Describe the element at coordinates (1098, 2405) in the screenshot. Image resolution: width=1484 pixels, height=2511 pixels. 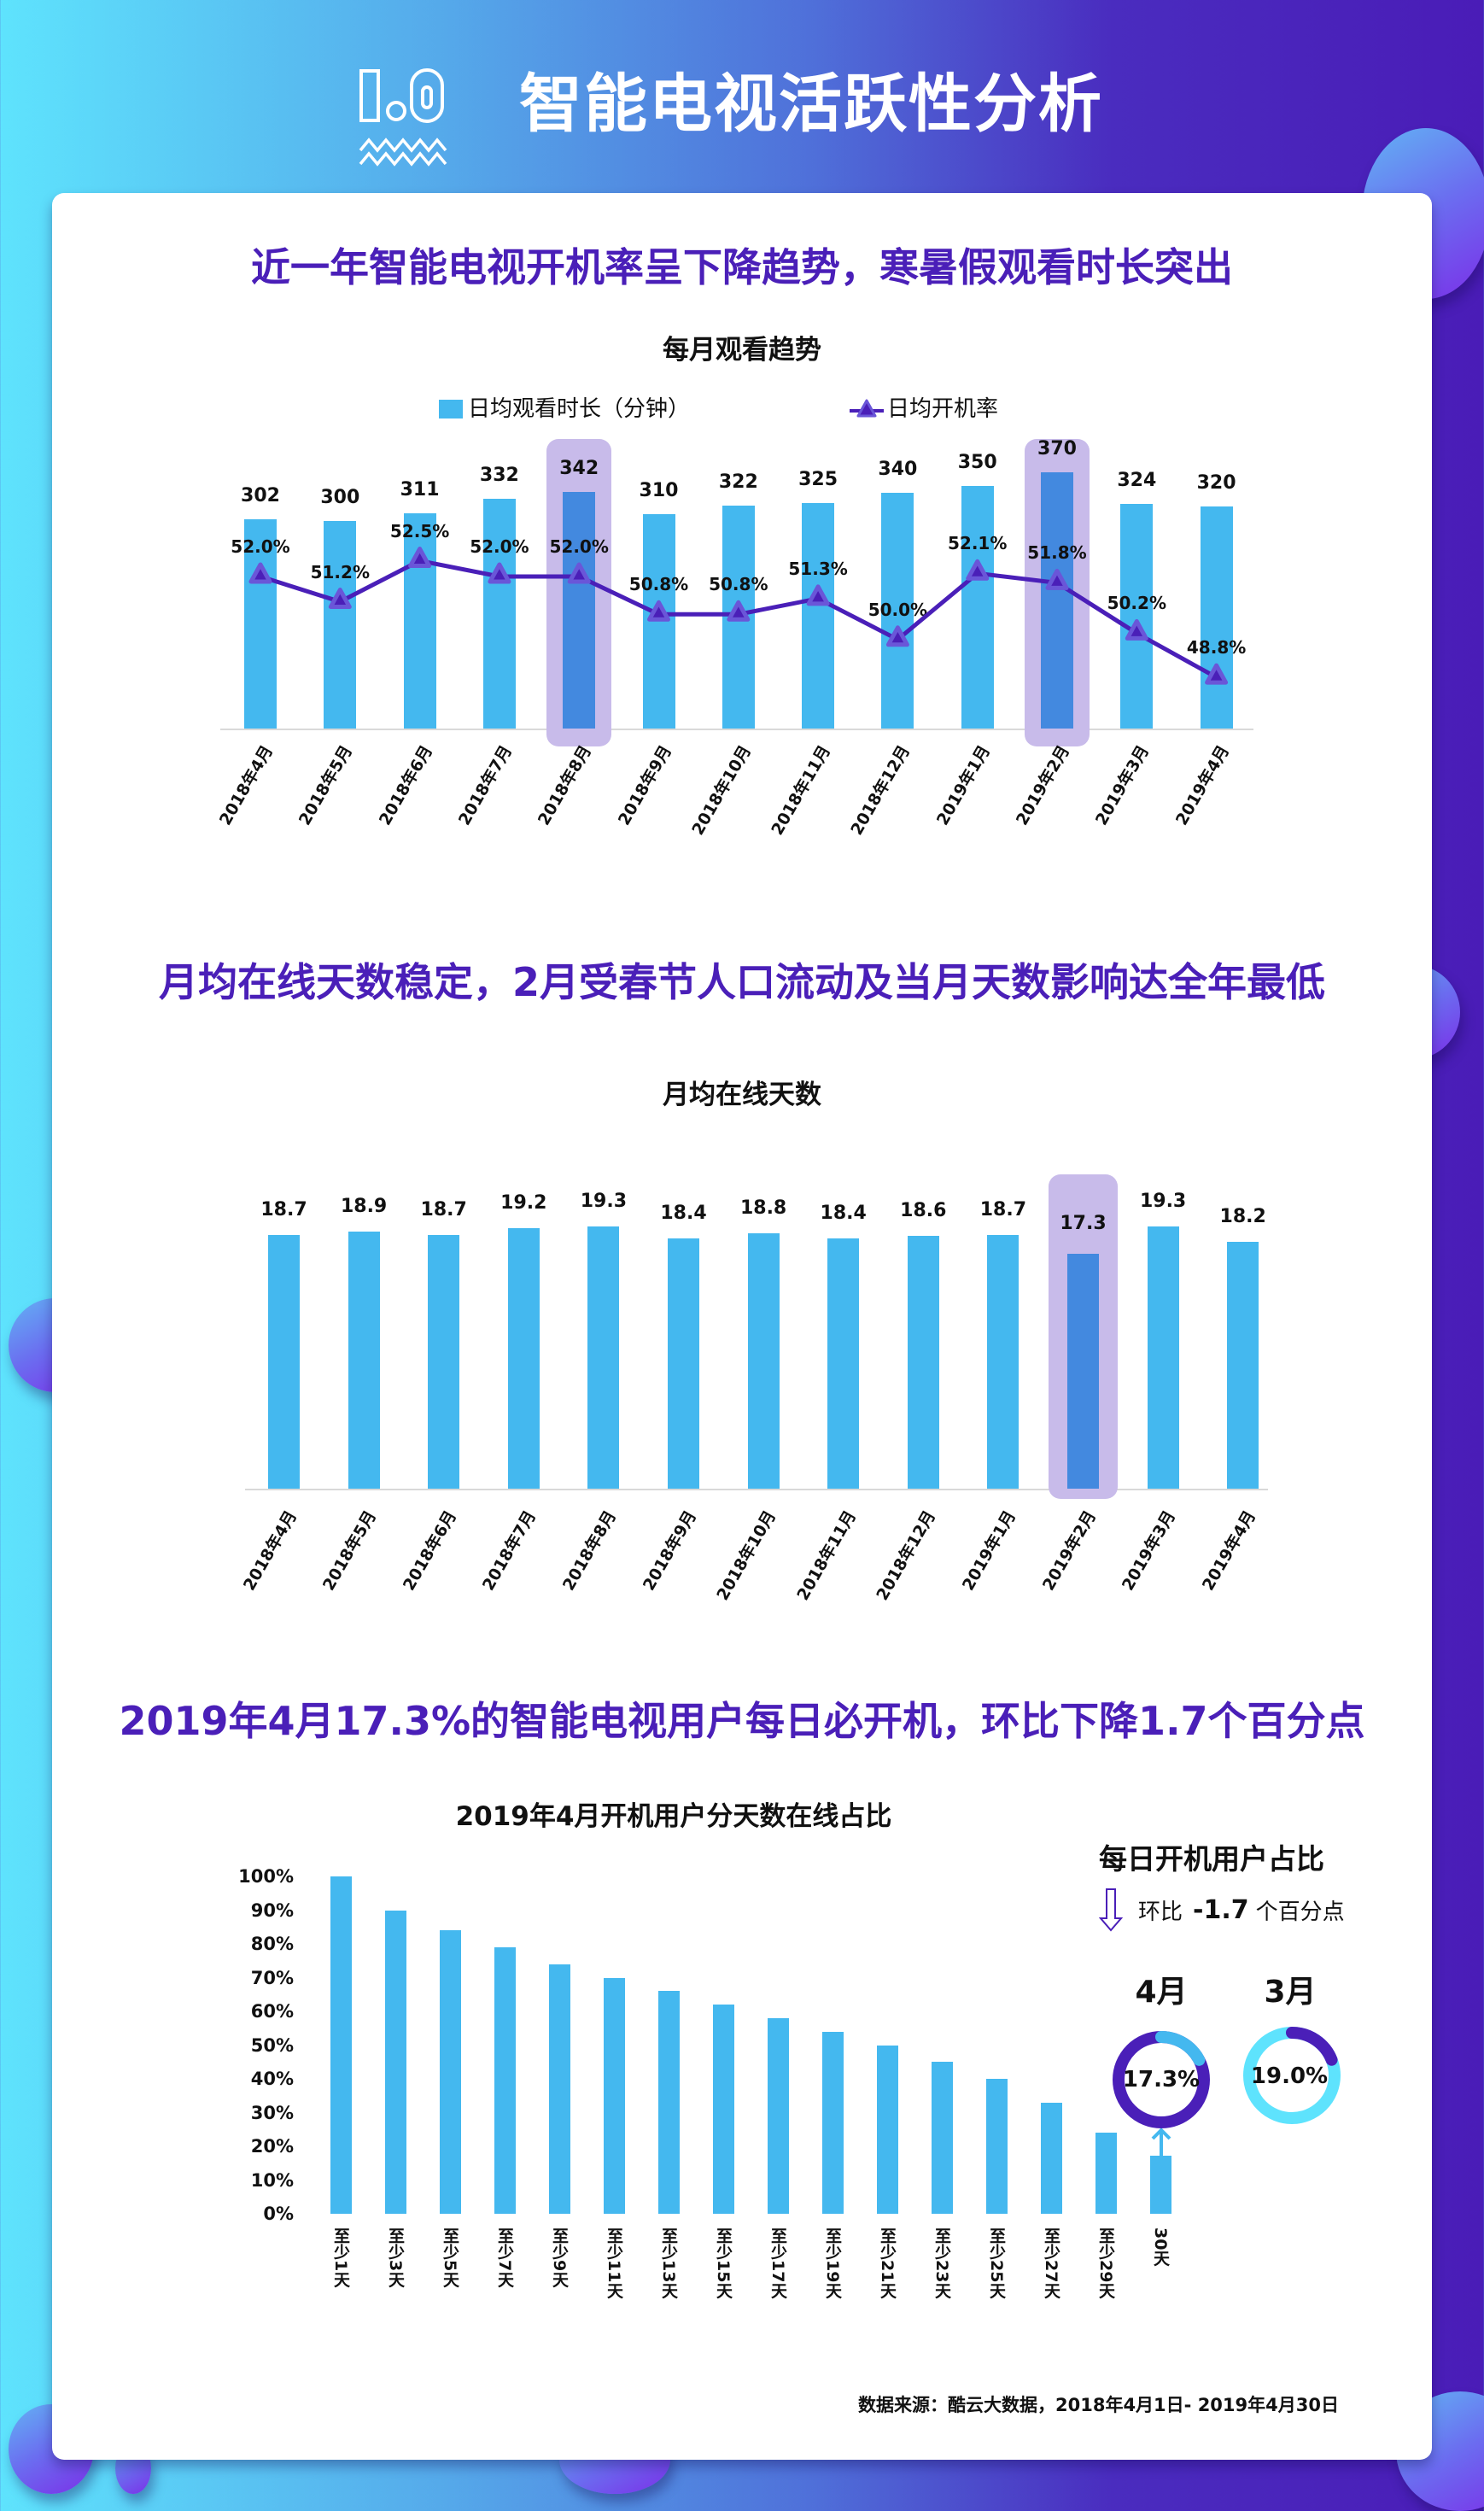
I see `data-source: 数据来源：酷云大数据，2018年4月1日- 2019年4月30日` at that location.